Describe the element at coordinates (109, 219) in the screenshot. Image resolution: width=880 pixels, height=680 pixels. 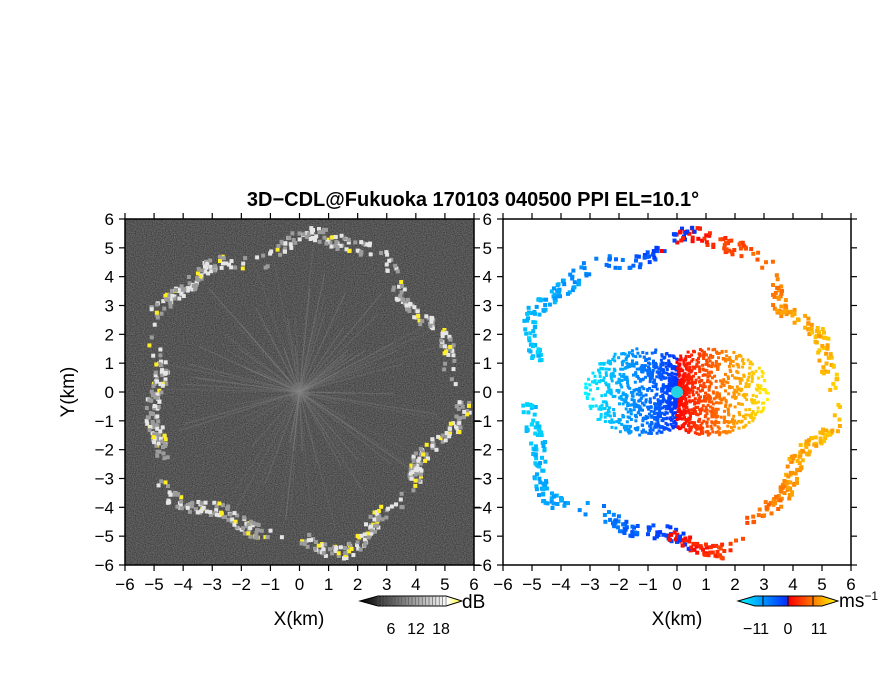
I see `y-tick-label: 6` at that location.